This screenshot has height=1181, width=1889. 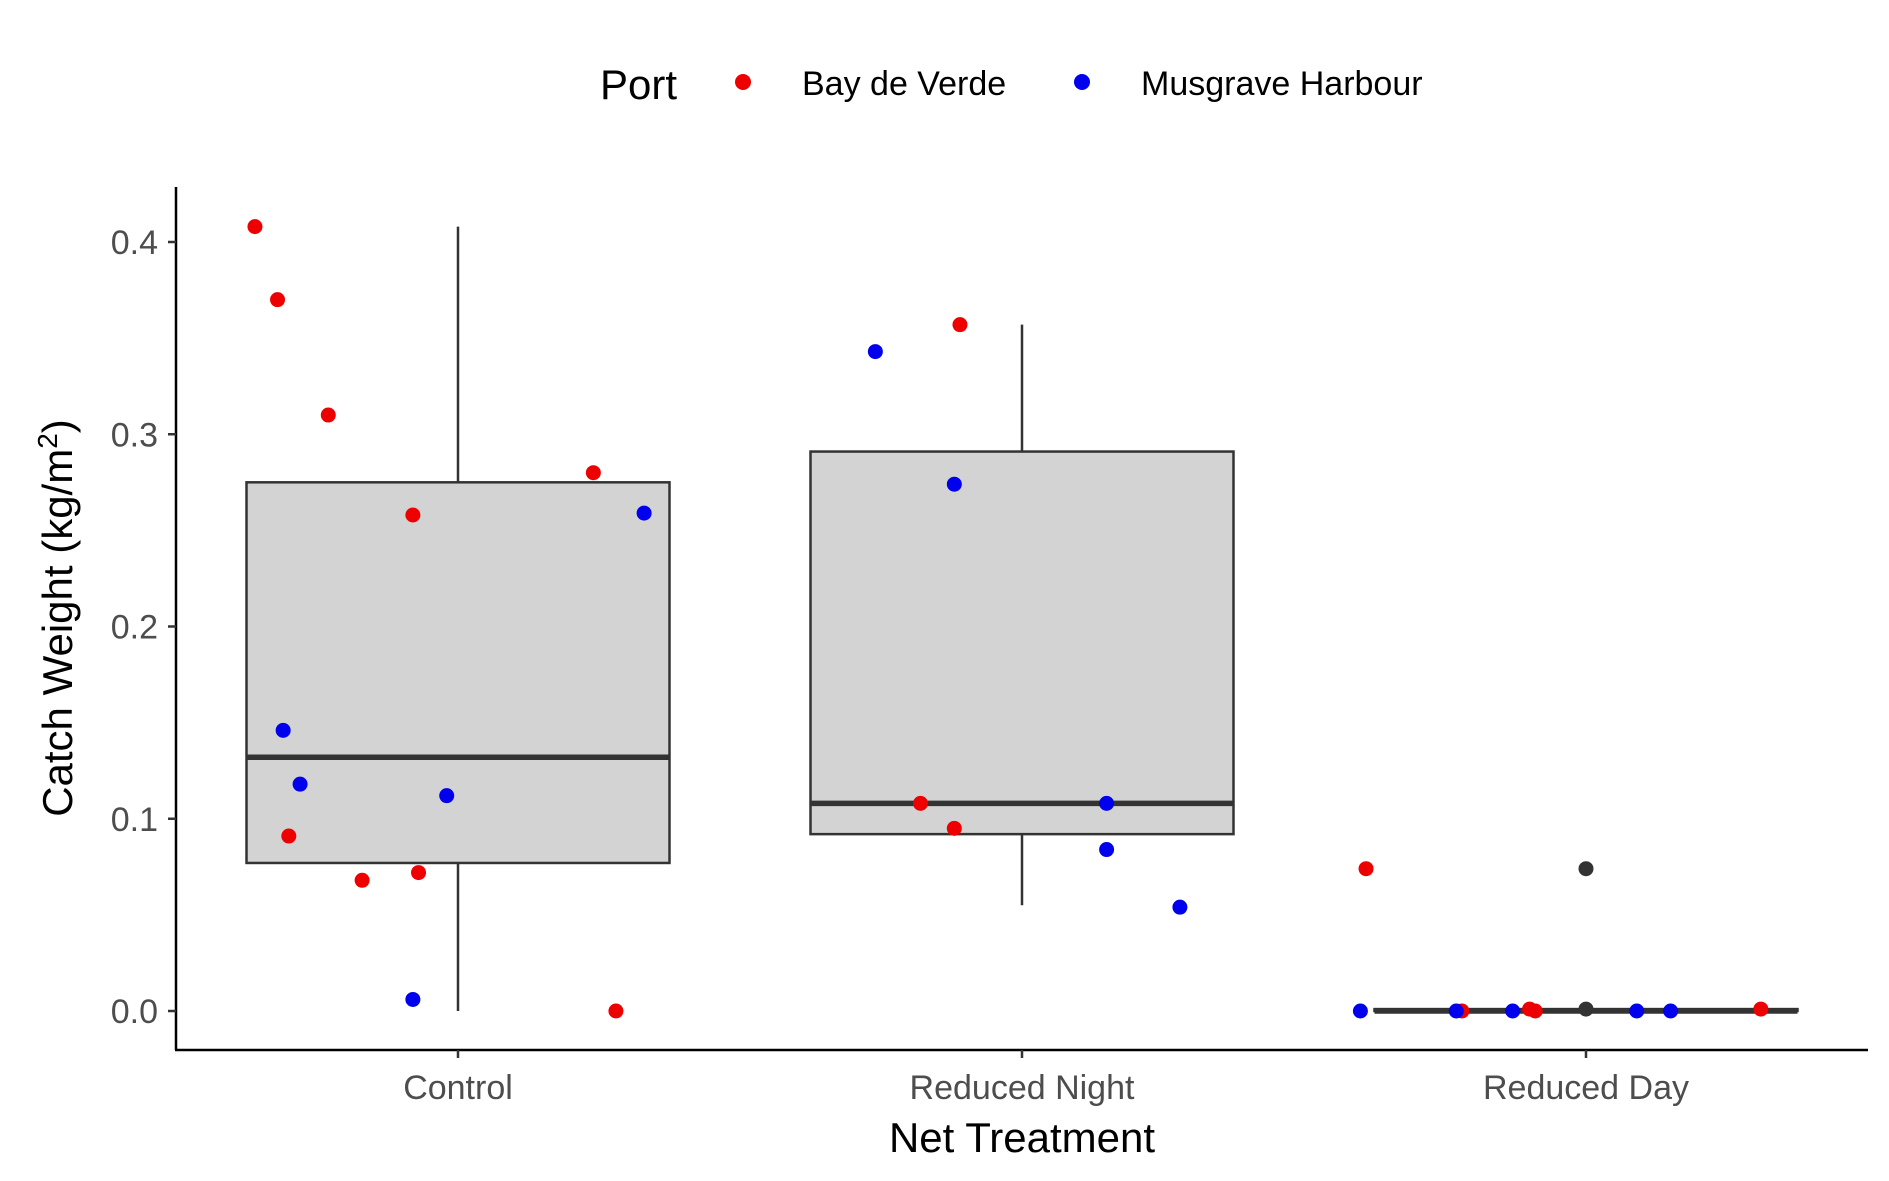 I want to click on x-axis-title: Net Treatment, so click(x=1022, y=1137).